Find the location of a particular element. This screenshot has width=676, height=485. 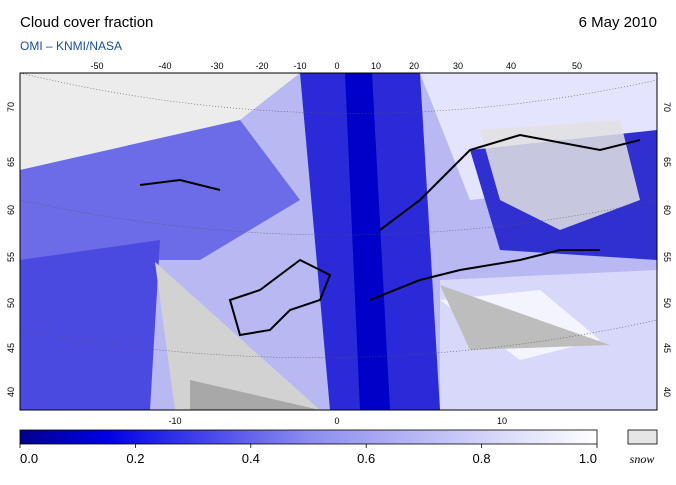

lon-label: -20 is located at coordinates (261, 66).